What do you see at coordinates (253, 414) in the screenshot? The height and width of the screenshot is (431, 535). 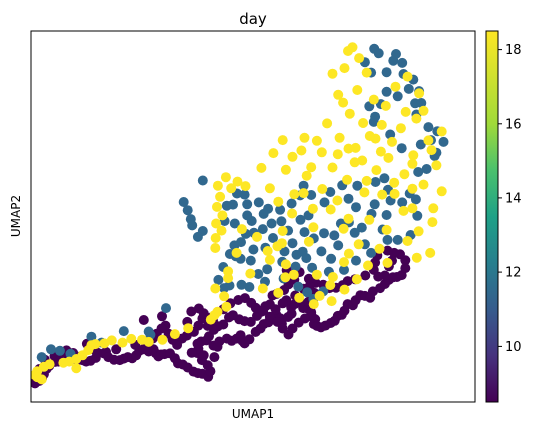 I see `x-axis-label: UMAP1` at bounding box center [253, 414].